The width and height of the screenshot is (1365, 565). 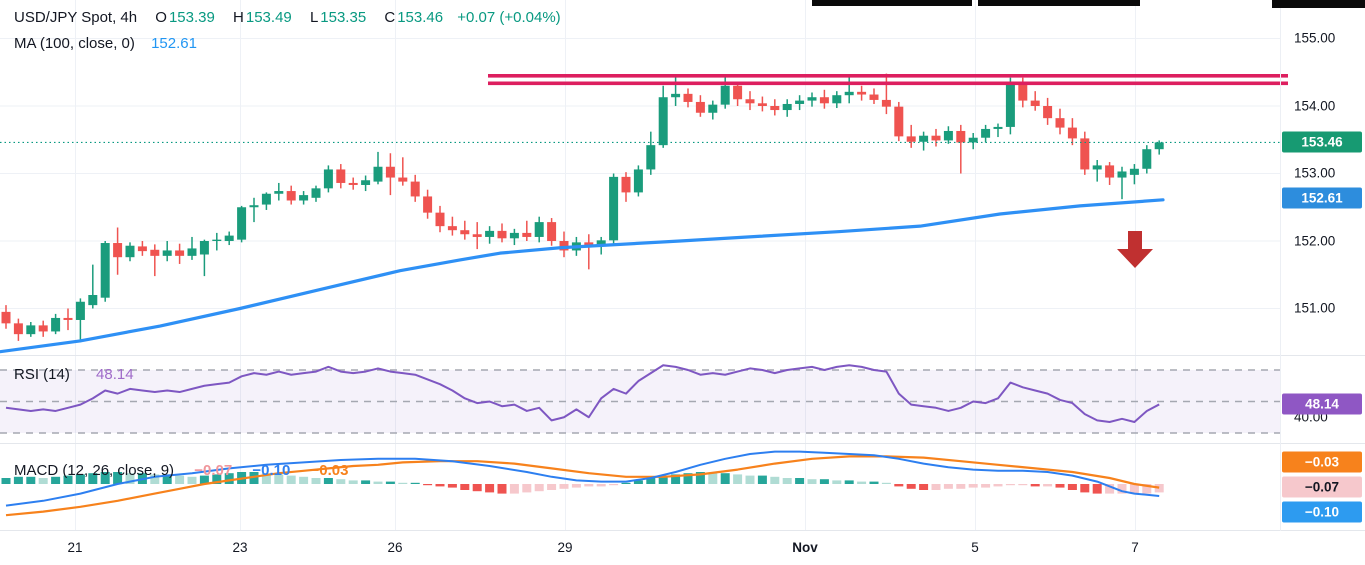 I want to click on open-label: O, so click(x=161, y=17).